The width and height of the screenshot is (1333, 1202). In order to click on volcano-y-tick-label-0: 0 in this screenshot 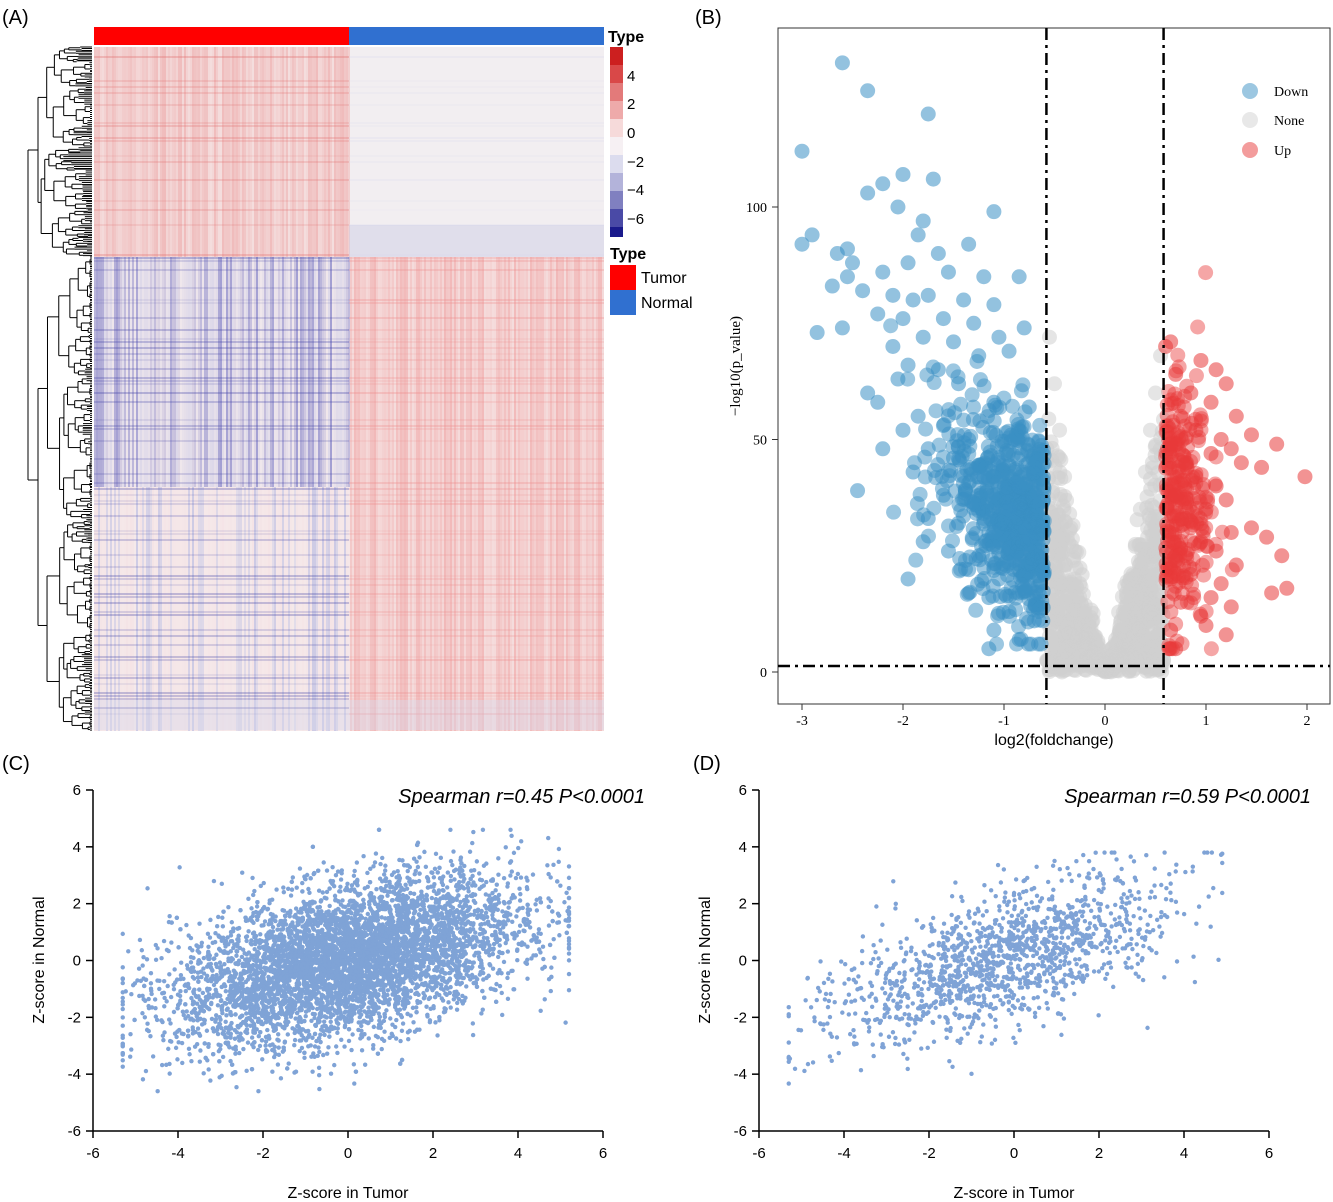, I will do `click(763, 673)`.